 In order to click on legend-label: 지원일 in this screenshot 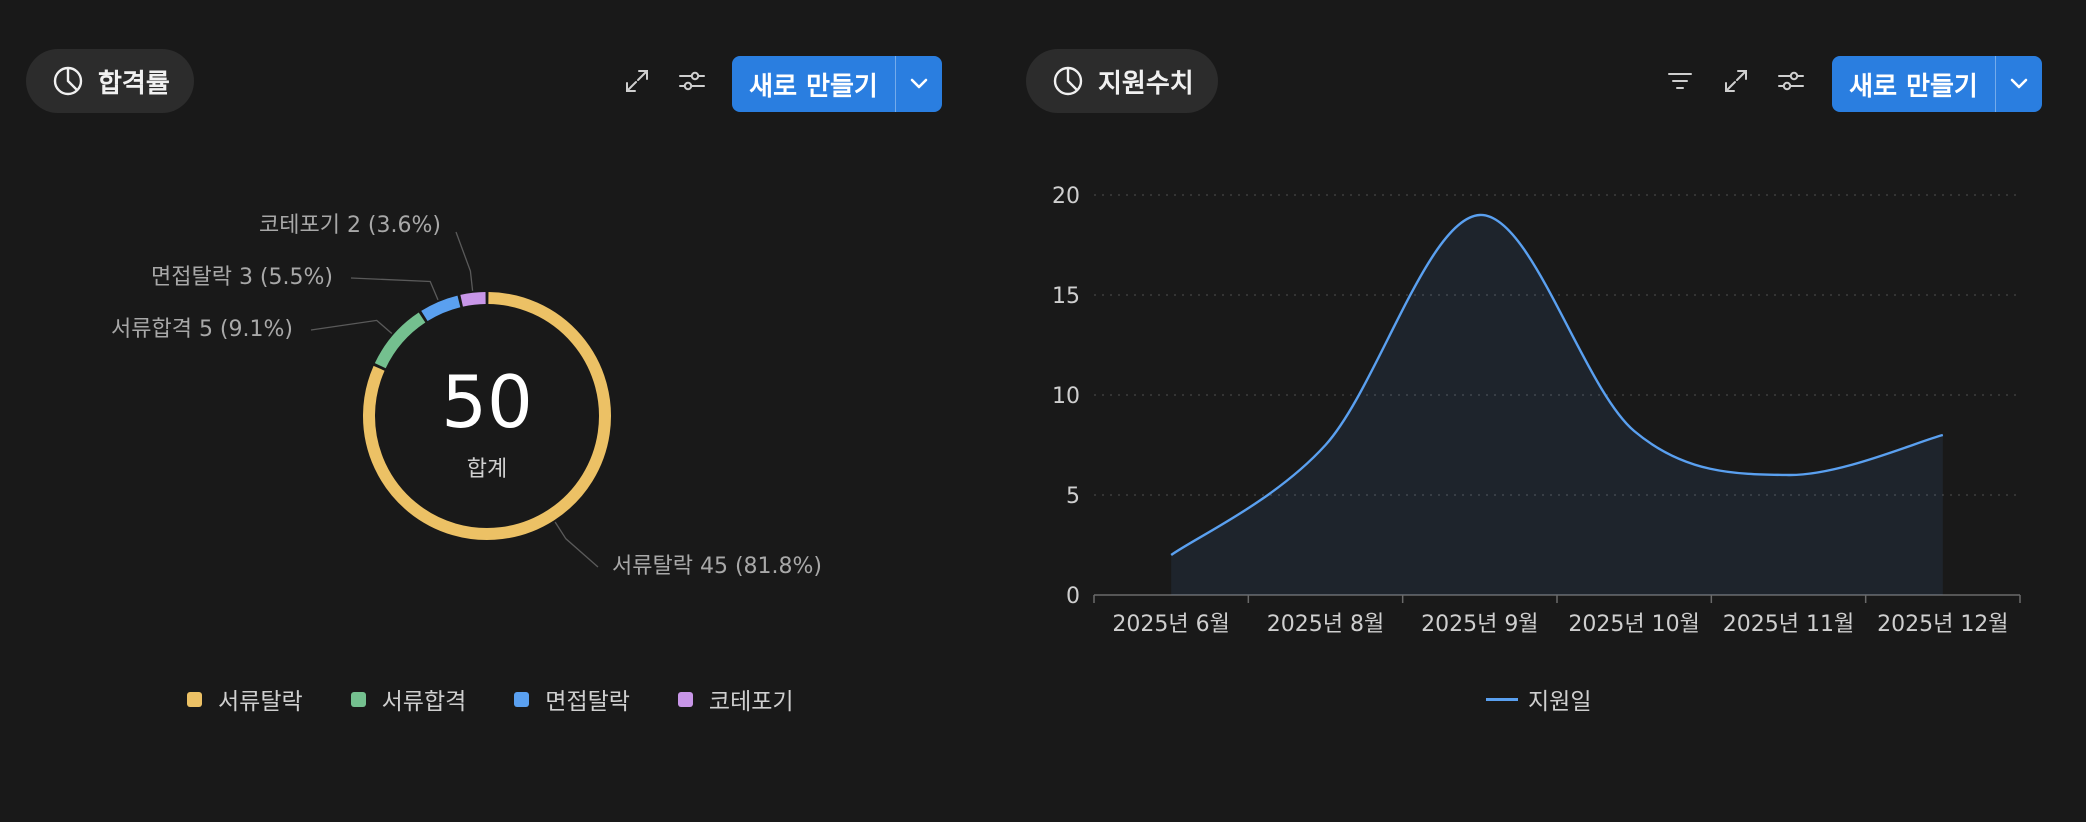, I will do `click(1560, 702)`.